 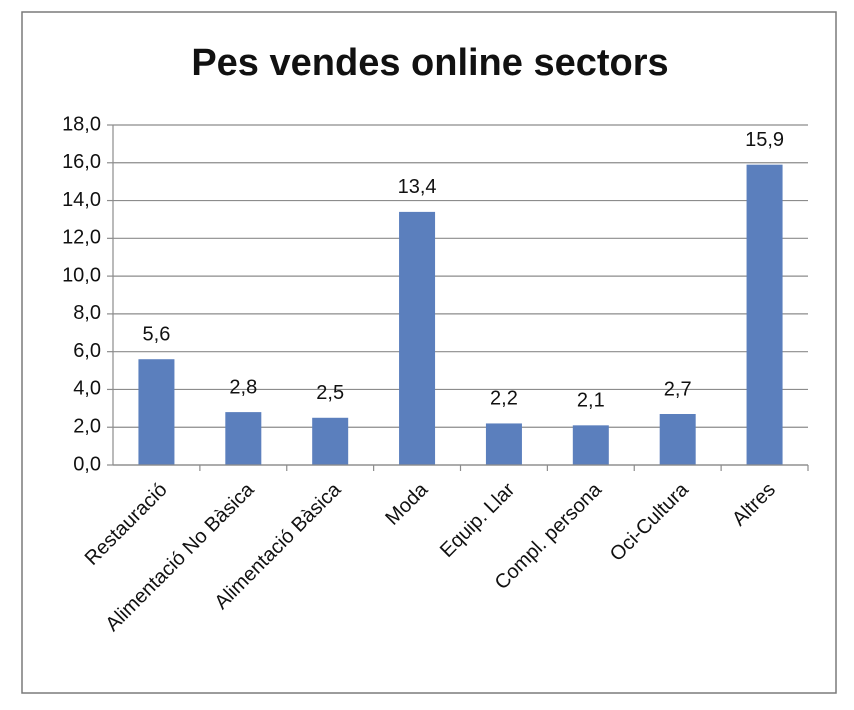 What do you see at coordinates (81, 124) in the screenshot?
I see `y-tick-label: 18,0` at bounding box center [81, 124].